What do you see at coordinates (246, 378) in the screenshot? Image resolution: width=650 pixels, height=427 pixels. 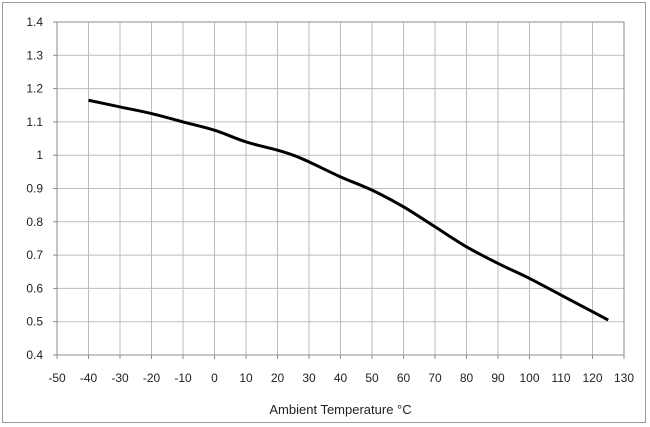 I see `x-tick-label: 10` at bounding box center [246, 378].